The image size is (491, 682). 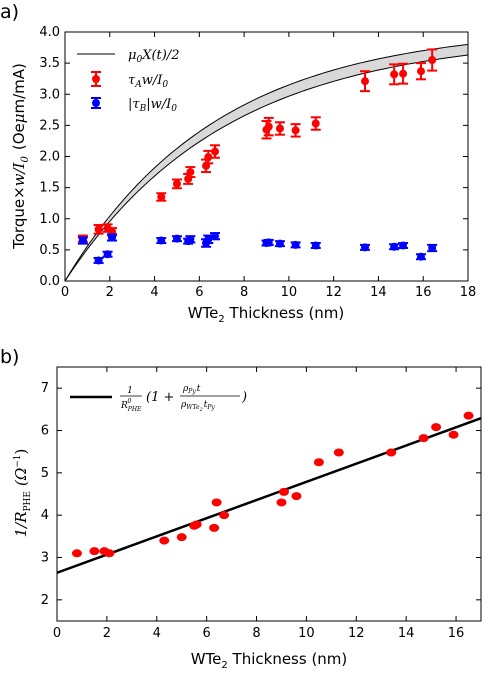 I want to click on chart-a-xtick-label: 2, so click(x=110, y=292).